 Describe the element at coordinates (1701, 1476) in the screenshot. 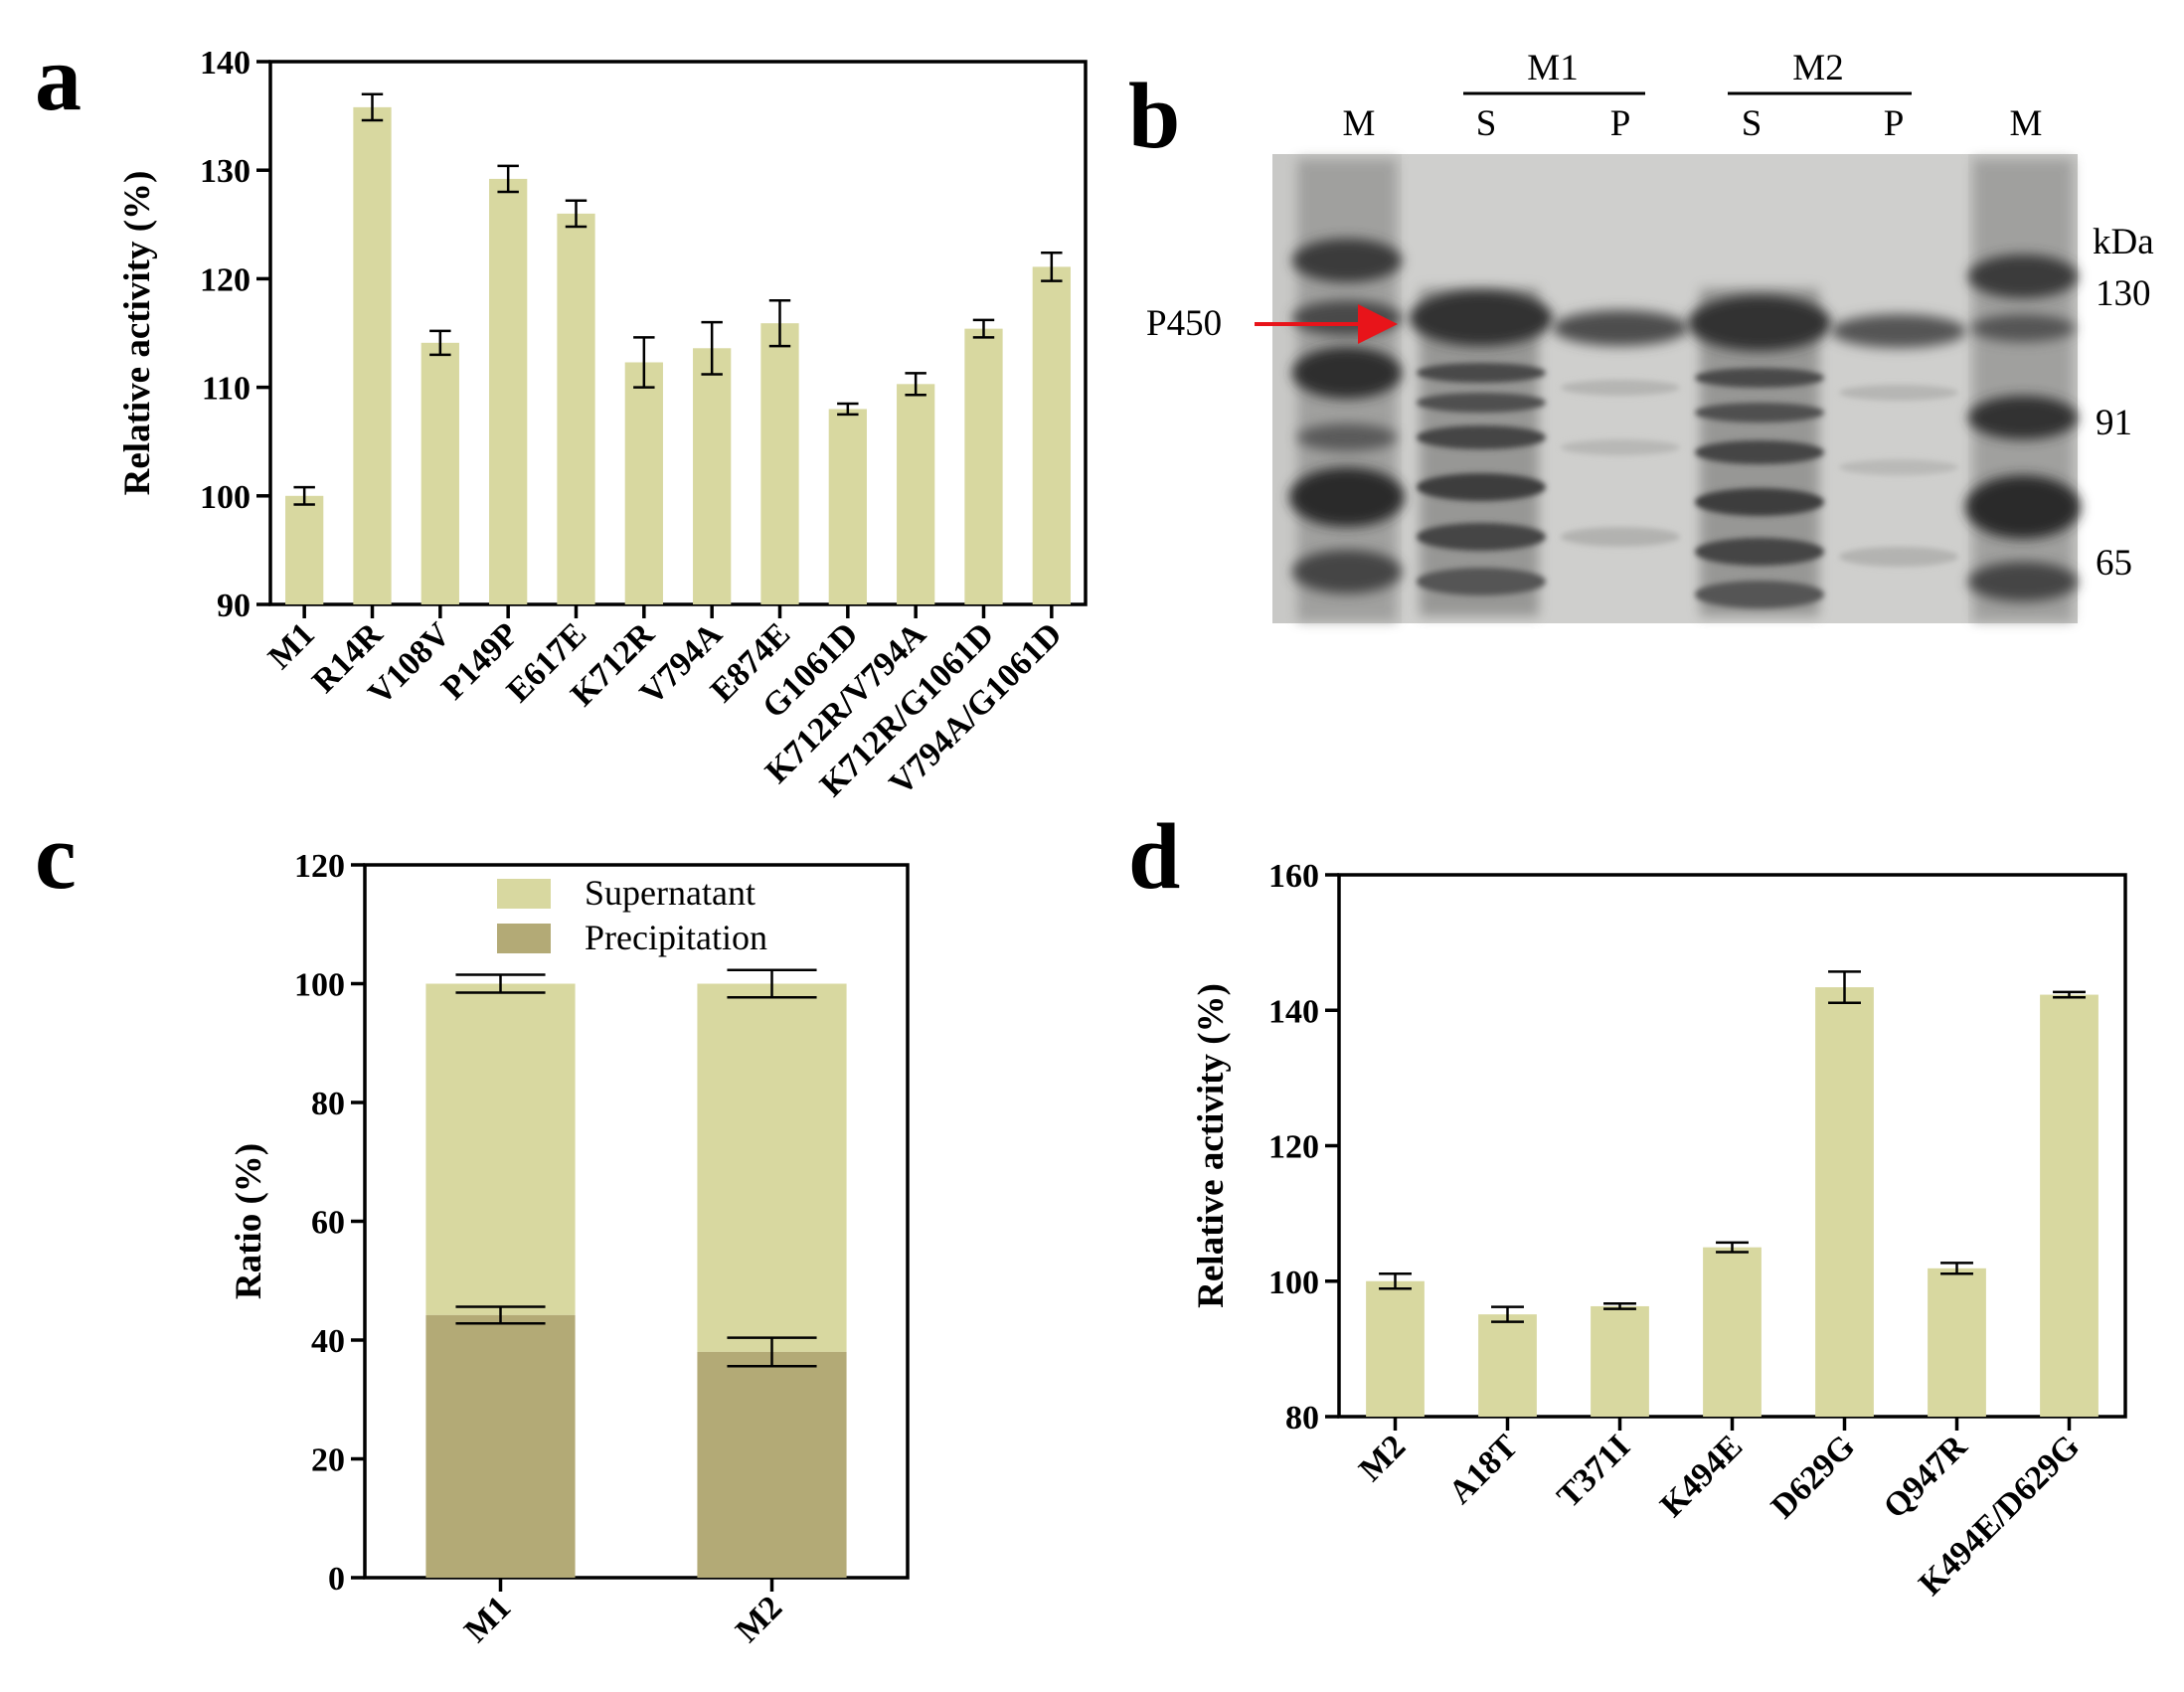

I see `x-tick-label: K494E` at that location.